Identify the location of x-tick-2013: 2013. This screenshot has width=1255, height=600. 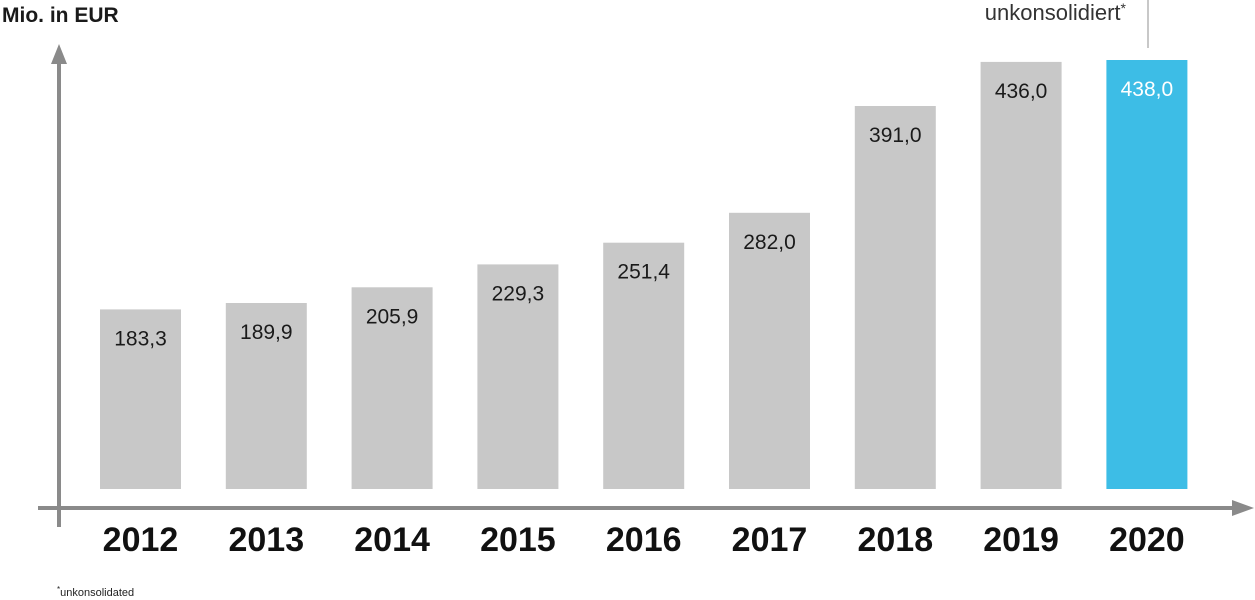
(266, 540).